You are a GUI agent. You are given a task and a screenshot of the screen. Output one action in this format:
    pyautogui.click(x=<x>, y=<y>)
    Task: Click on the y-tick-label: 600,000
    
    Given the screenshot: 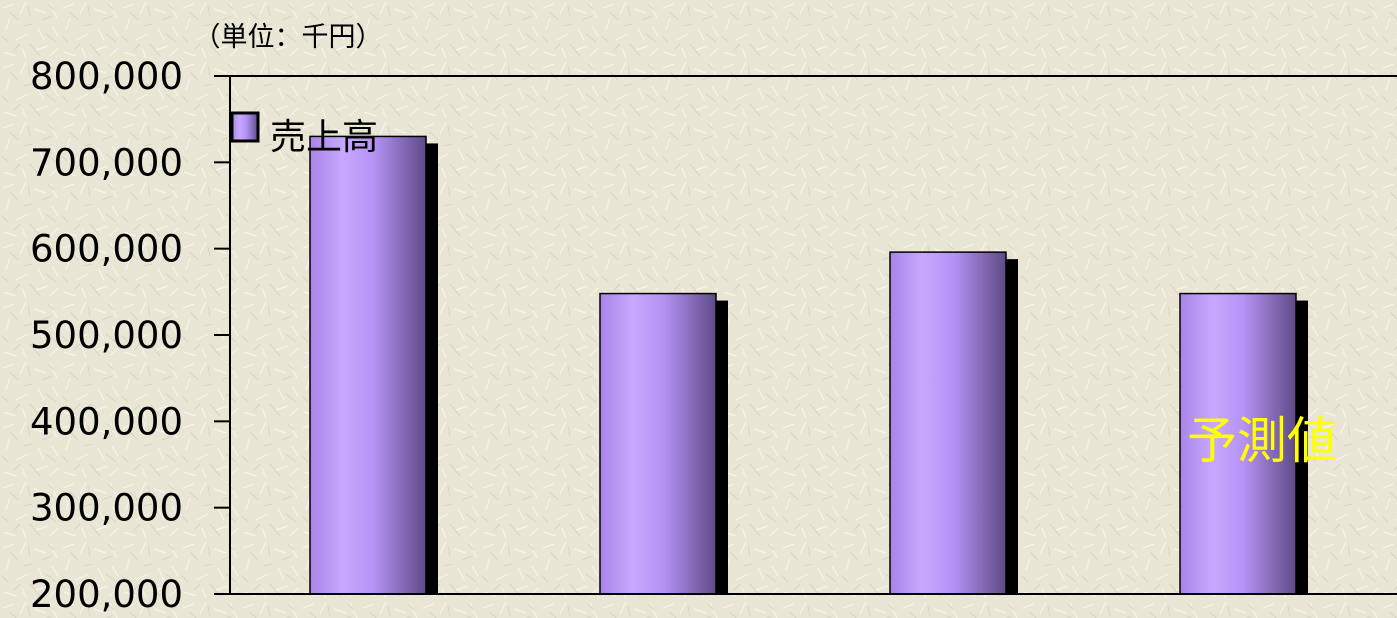 What is the action you would take?
    pyautogui.click(x=106, y=249)
    